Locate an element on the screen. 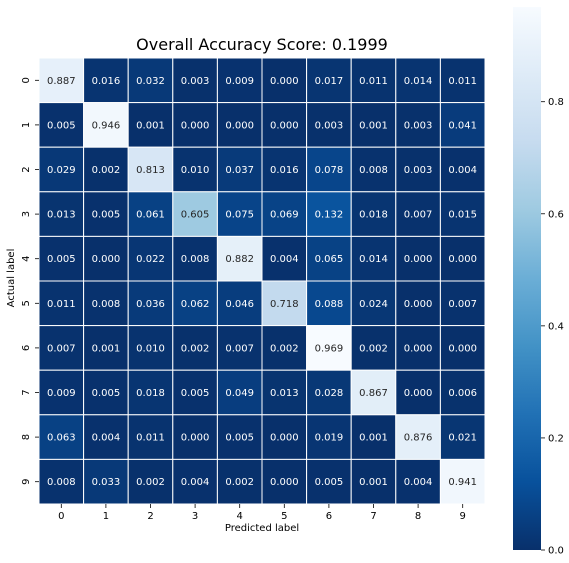  cell-value-label: 0.718 is located at coordinates (284, 304).